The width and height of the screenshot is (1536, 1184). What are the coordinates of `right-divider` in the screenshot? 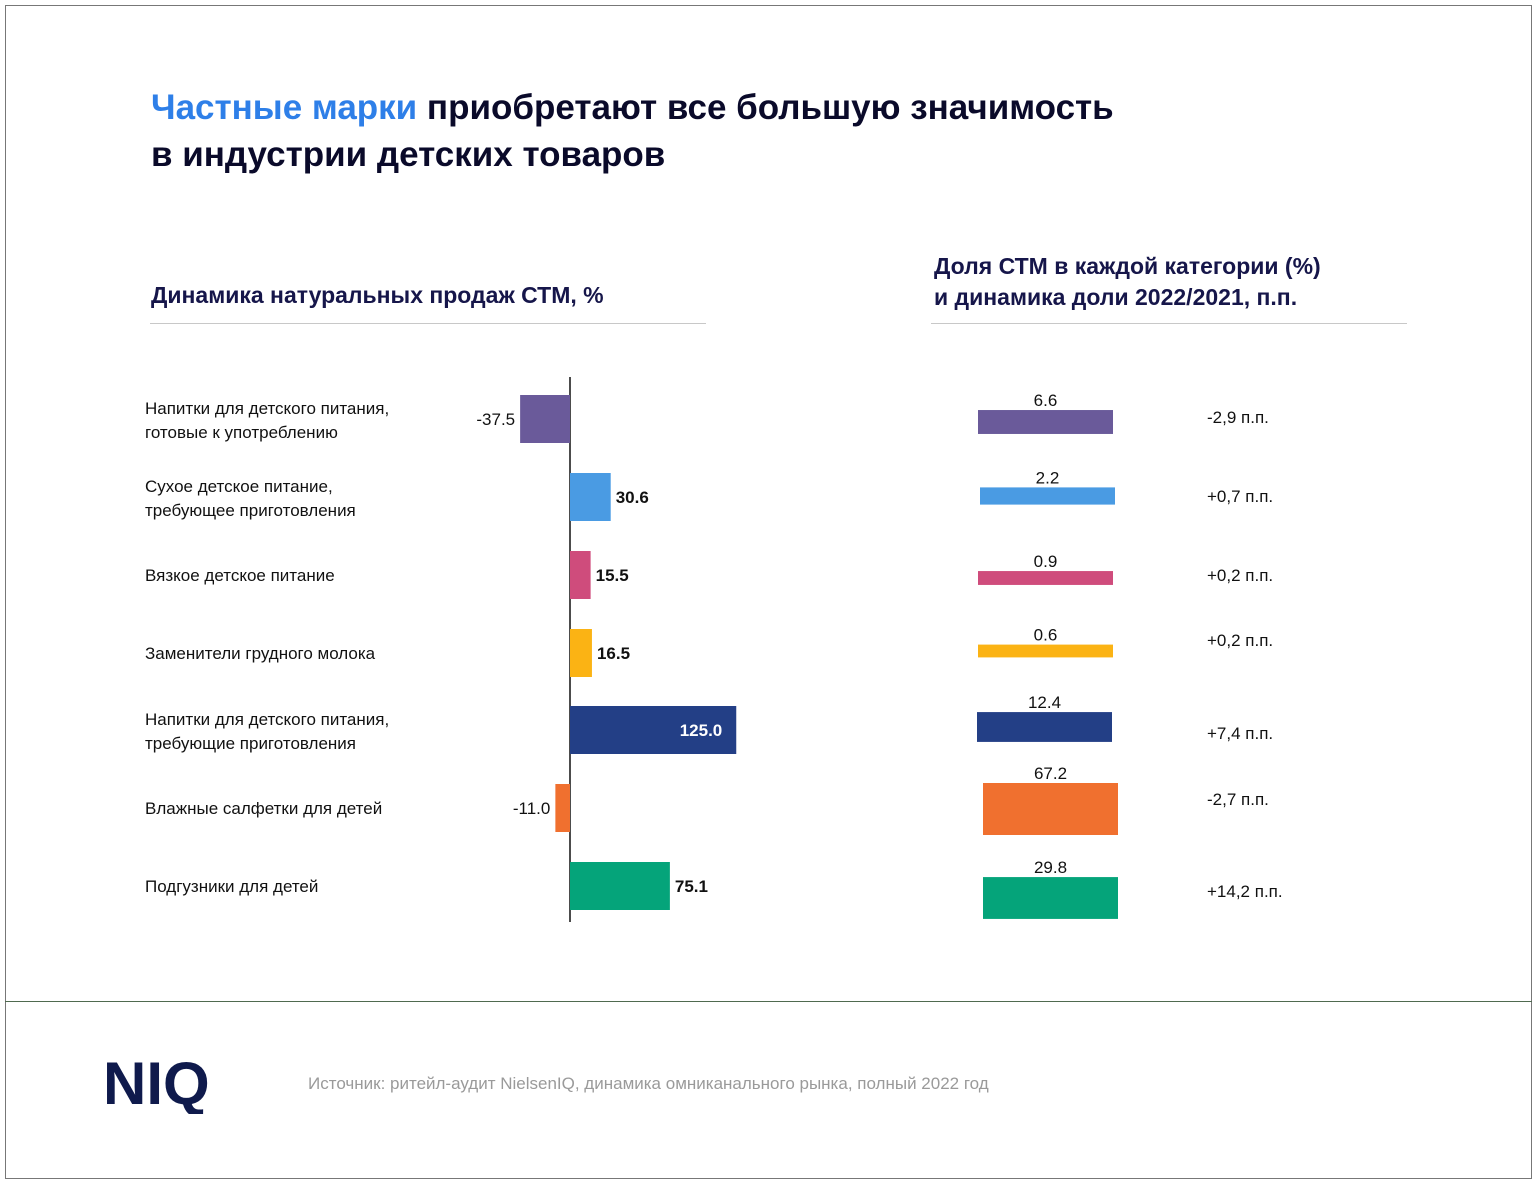 It's located at (1169, 323).